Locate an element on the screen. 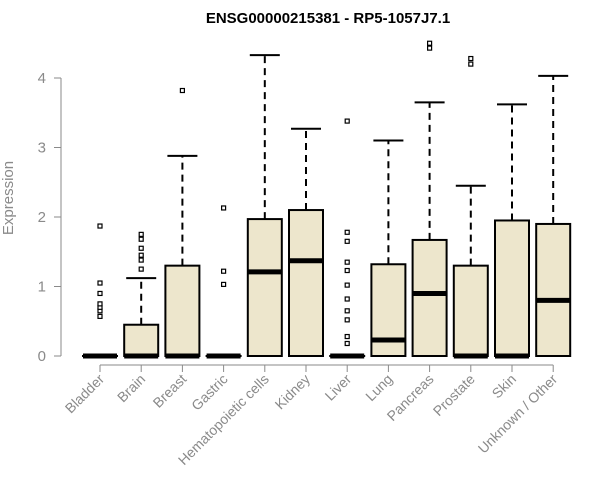  box-liver is located at coordinates (347, 238).